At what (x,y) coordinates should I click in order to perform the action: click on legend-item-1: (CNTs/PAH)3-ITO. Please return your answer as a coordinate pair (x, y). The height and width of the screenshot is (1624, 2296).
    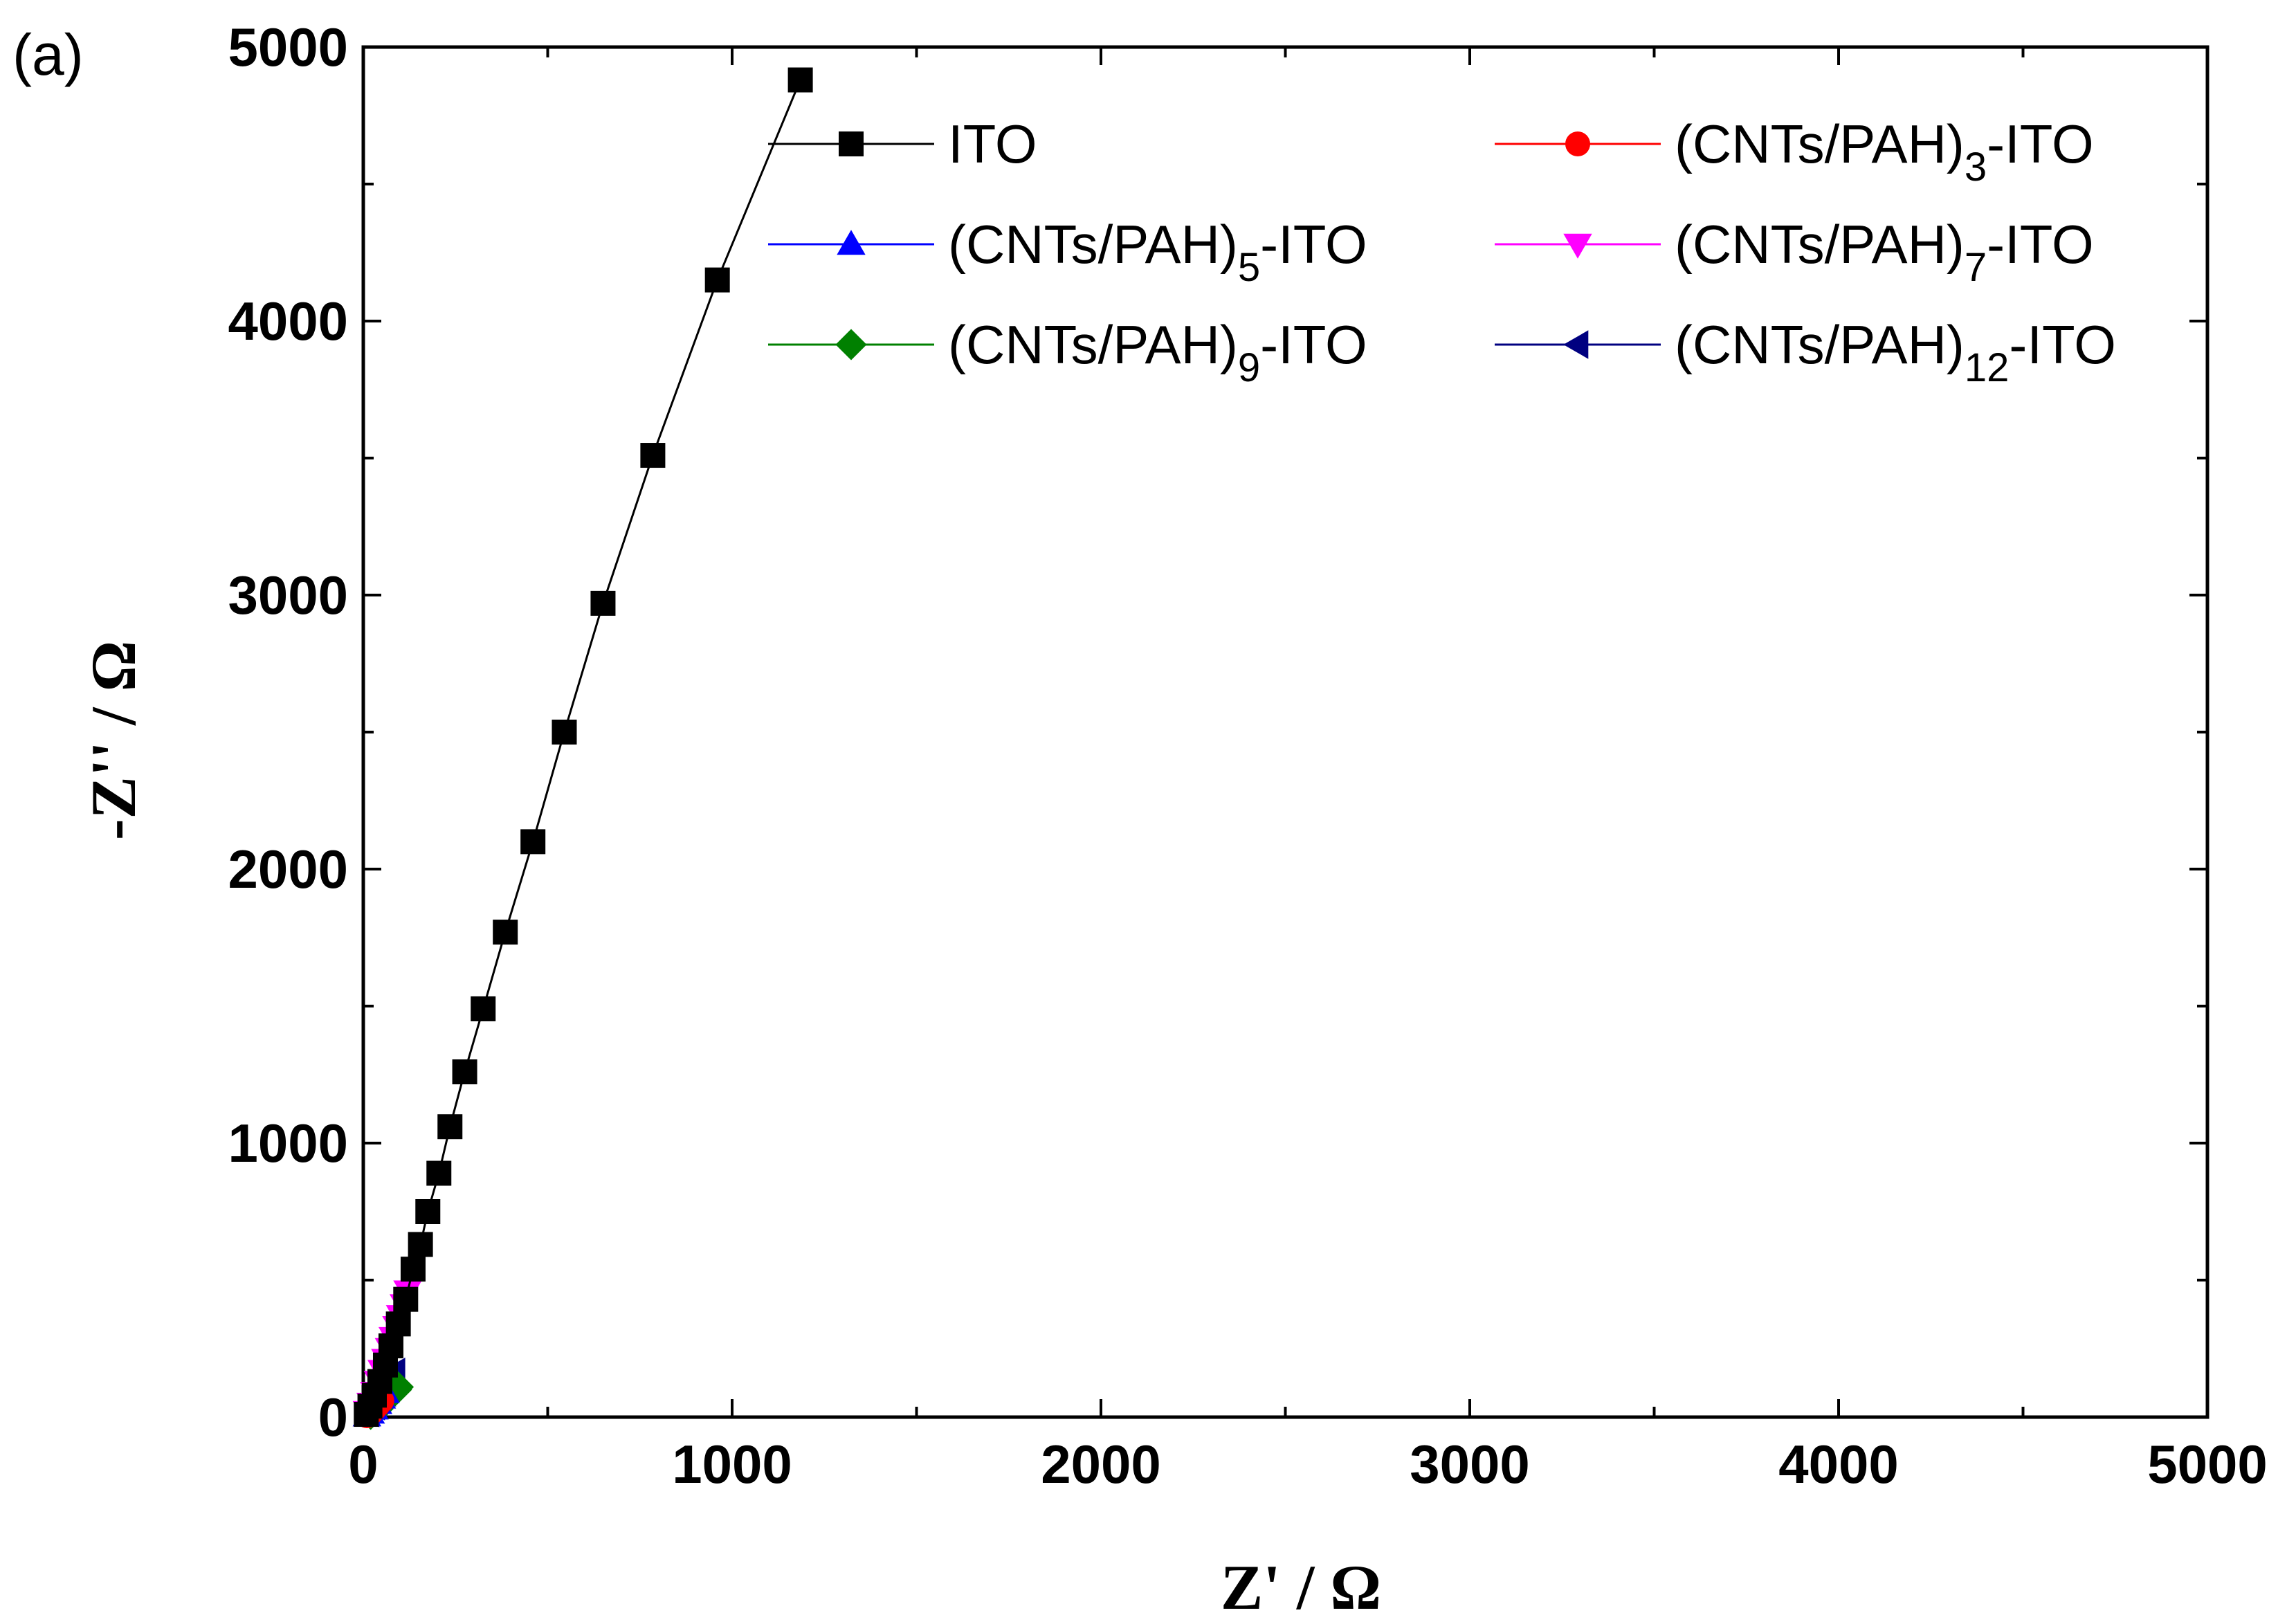
    Looking at the image, I should click on (1794, 151).